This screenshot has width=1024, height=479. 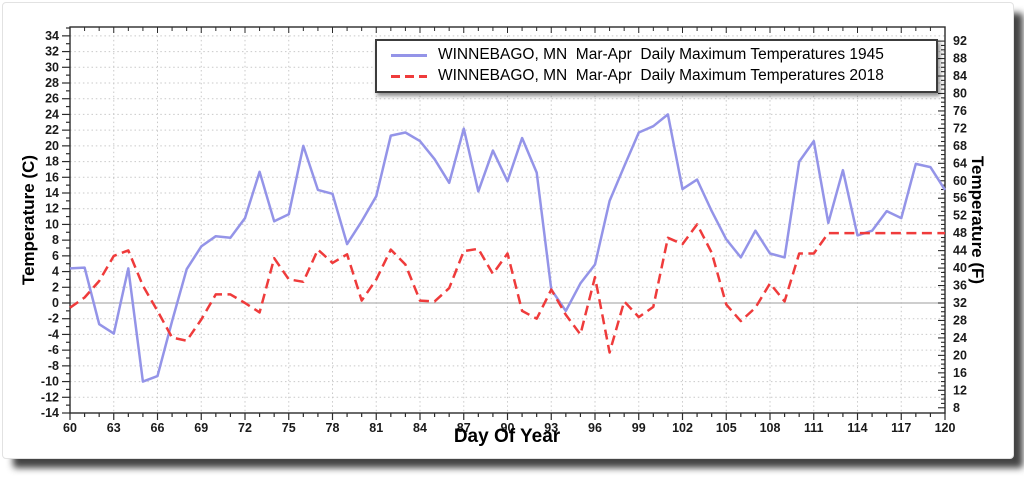 What do you see at coordinates (770, 428) in the screenshot?
I see `x-tick-label: 108` at bounding box center [770, 428].